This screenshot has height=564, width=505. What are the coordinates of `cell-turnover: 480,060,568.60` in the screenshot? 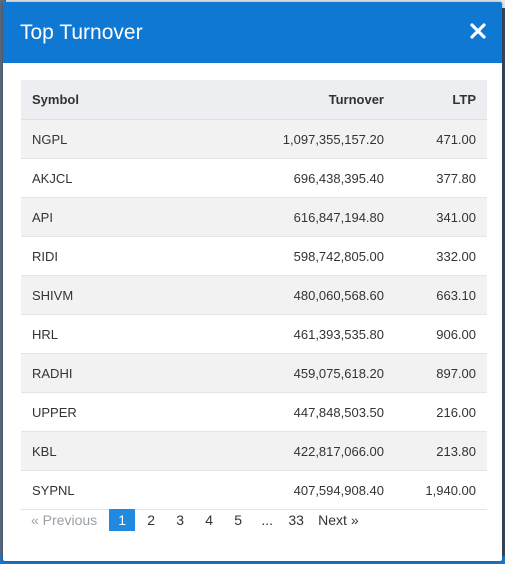 It's located at (294, 295).